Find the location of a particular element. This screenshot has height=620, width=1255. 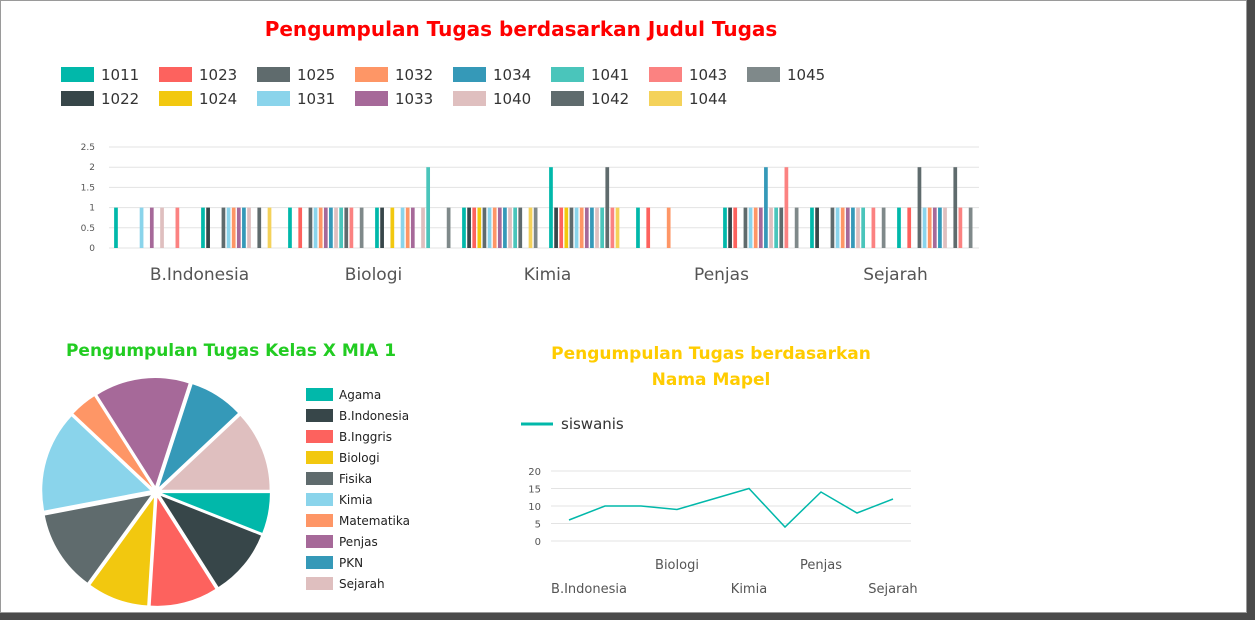

legend-label: 1031 is located at coordinates (316, 99).